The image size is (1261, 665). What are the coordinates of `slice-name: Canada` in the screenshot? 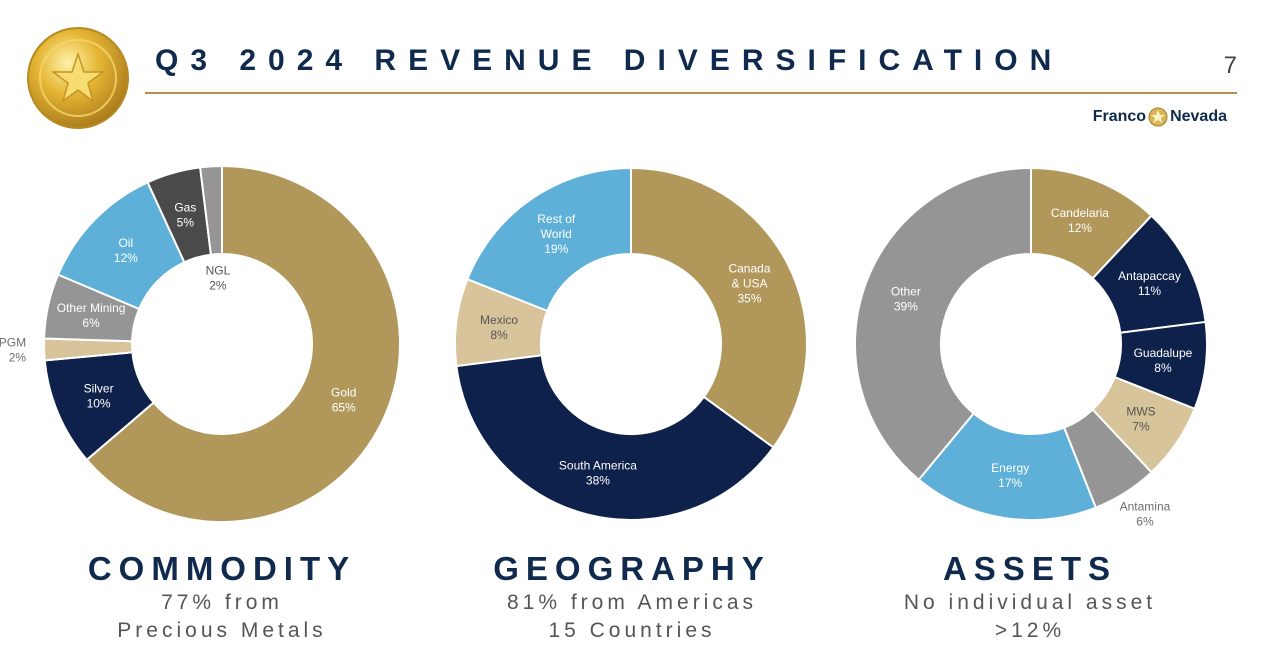 It's located at (749, 269).